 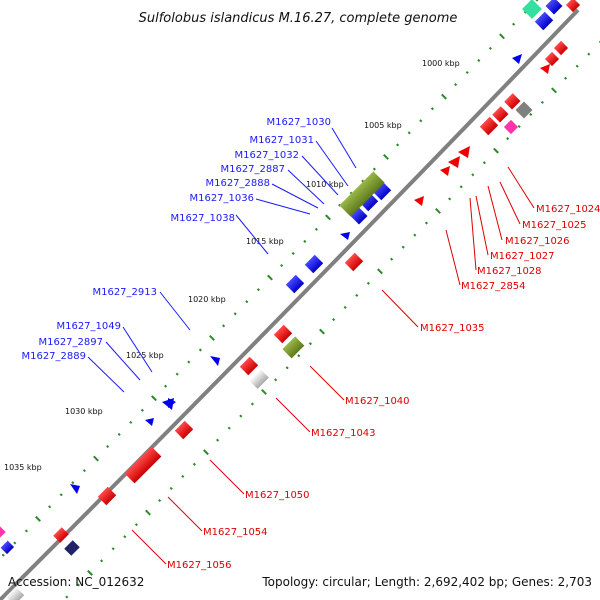 I want to click on gene-label: M1627_1054, so click(x=235, y=532).